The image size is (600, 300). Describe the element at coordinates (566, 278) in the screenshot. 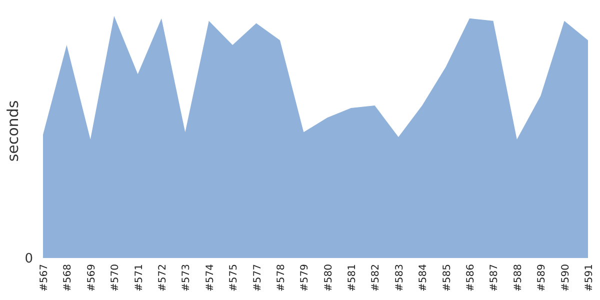

I see `x-tick-label: #590` at that location.